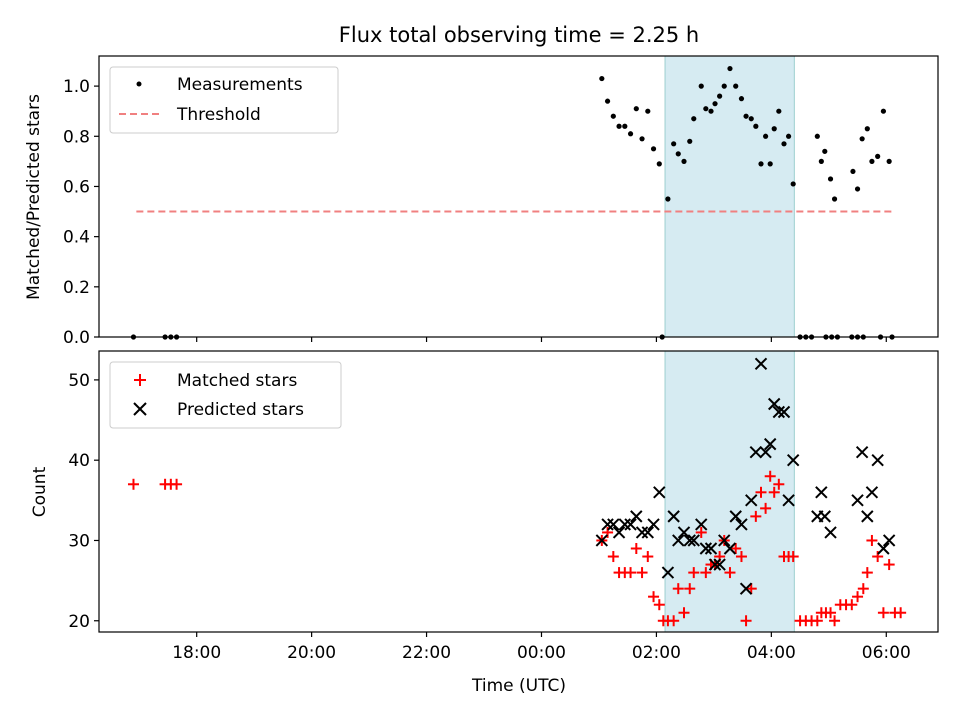 The image size is (960, 720). What do you see at coordinates (79, 622) in the screenshot?
I see `bottom-y-tick-label: 20` at bounding box center [79, 622].